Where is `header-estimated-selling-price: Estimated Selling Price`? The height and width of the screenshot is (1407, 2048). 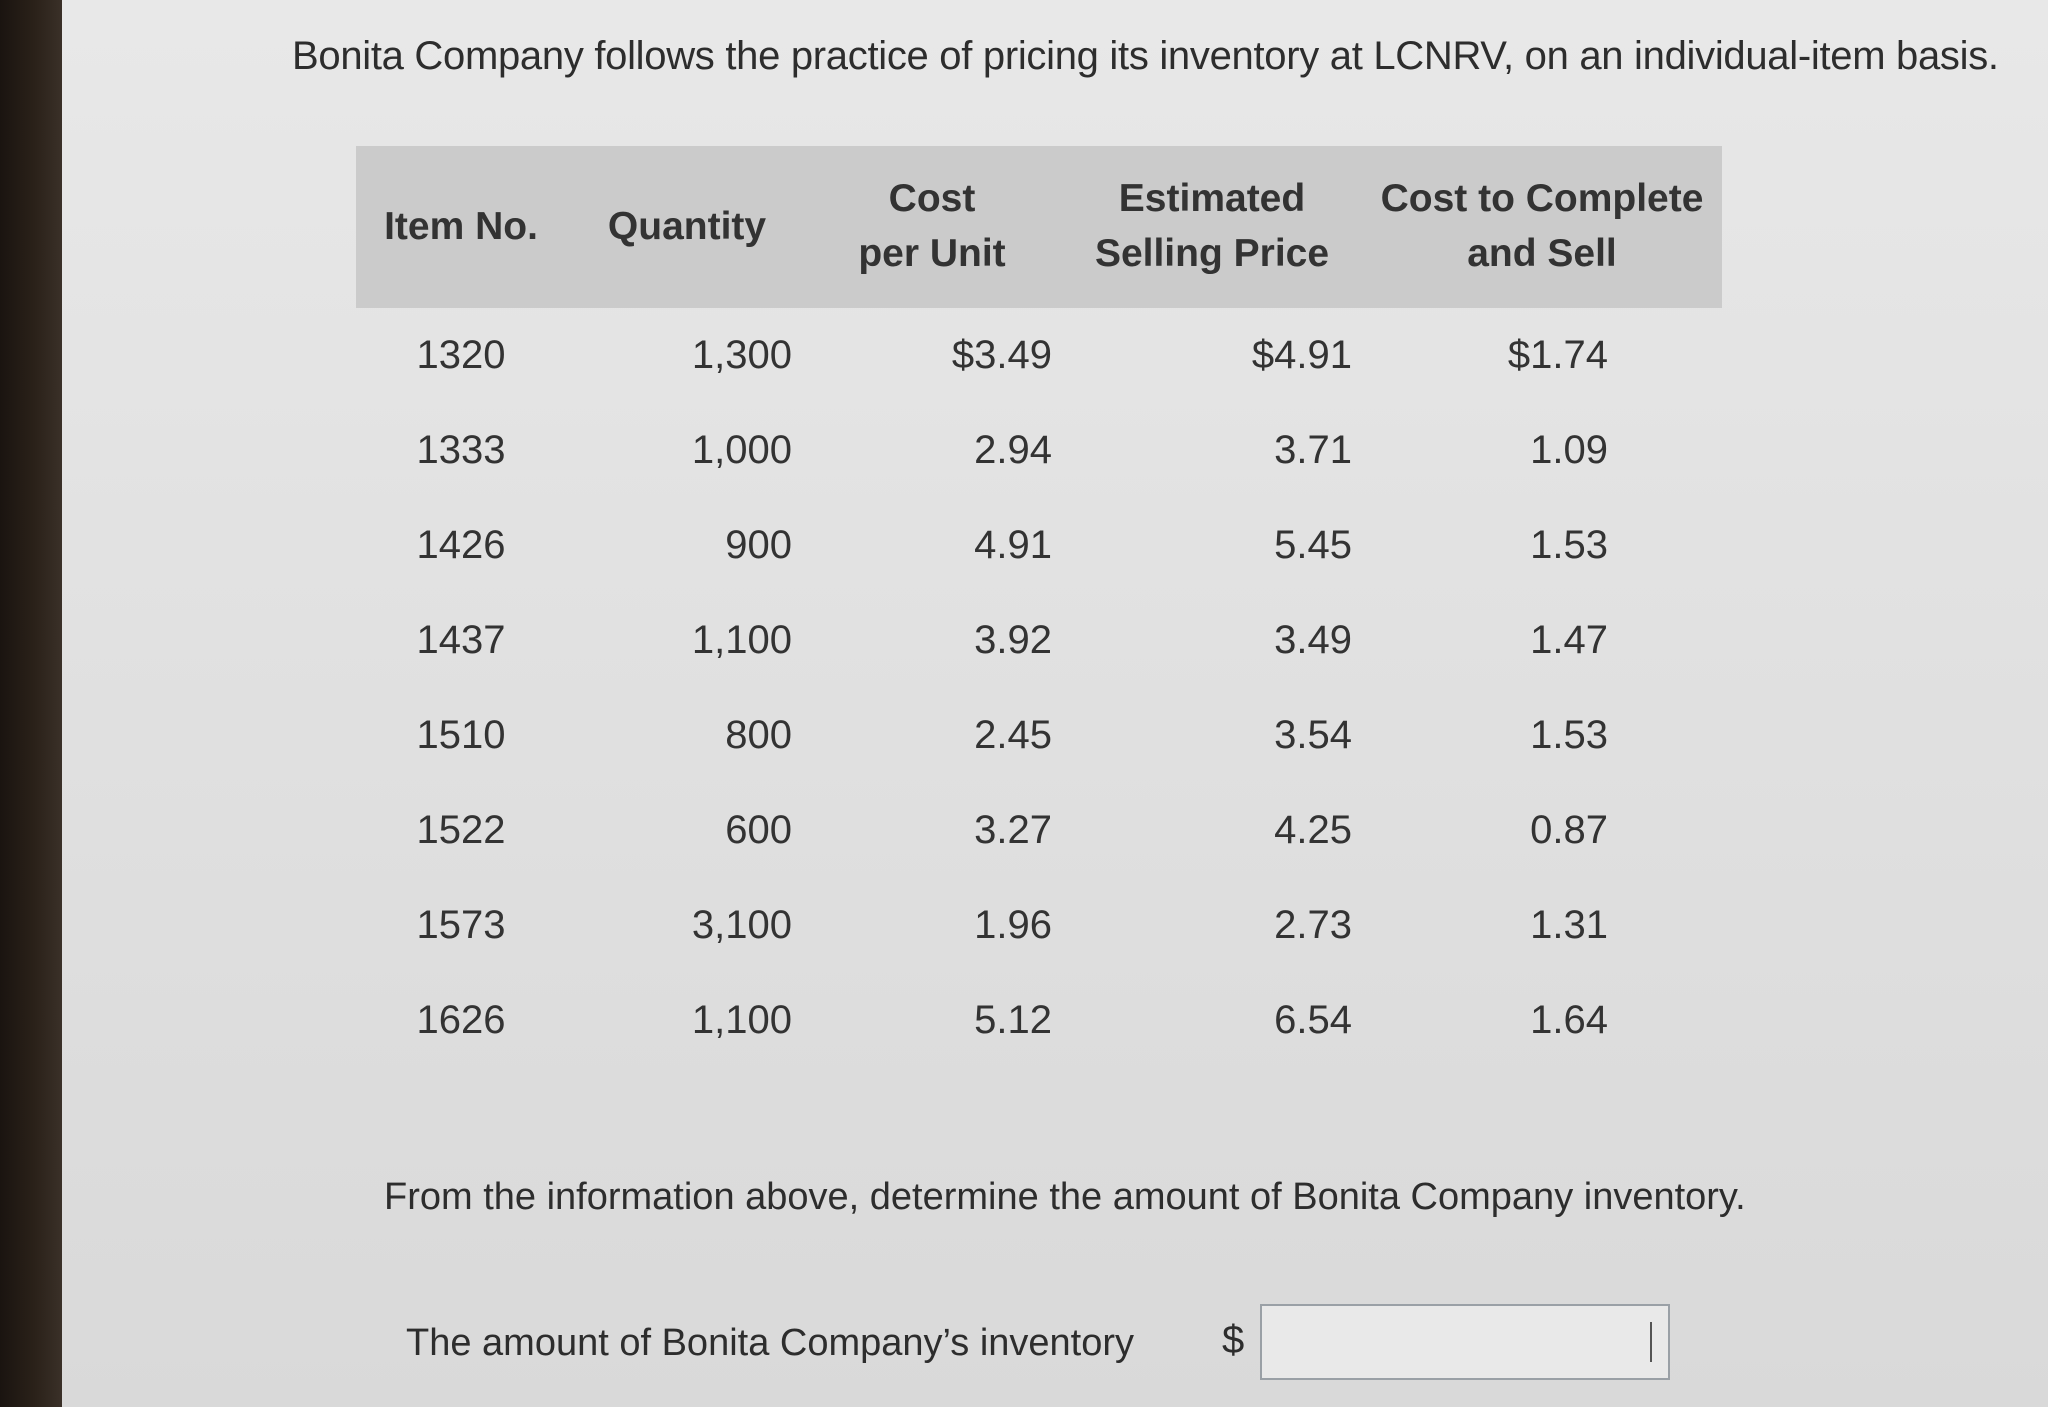 header-estimated-selling-price: Estimated Selling Price is located at coordinates (1212, 227).